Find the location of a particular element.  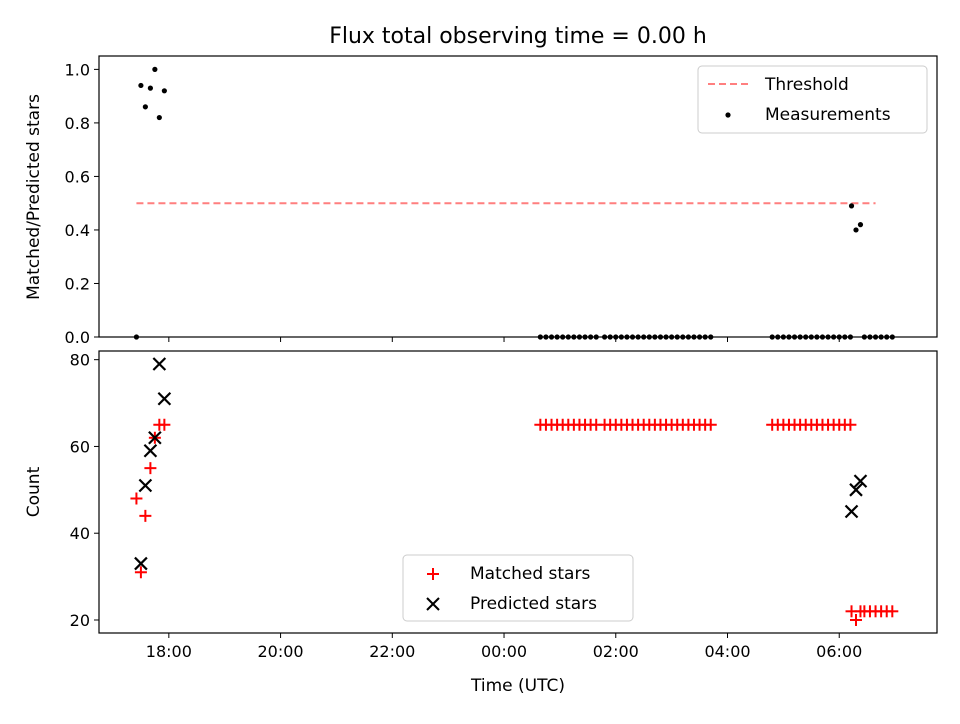

x-tick-label: 02:00 is located at coordinates (616, 651).